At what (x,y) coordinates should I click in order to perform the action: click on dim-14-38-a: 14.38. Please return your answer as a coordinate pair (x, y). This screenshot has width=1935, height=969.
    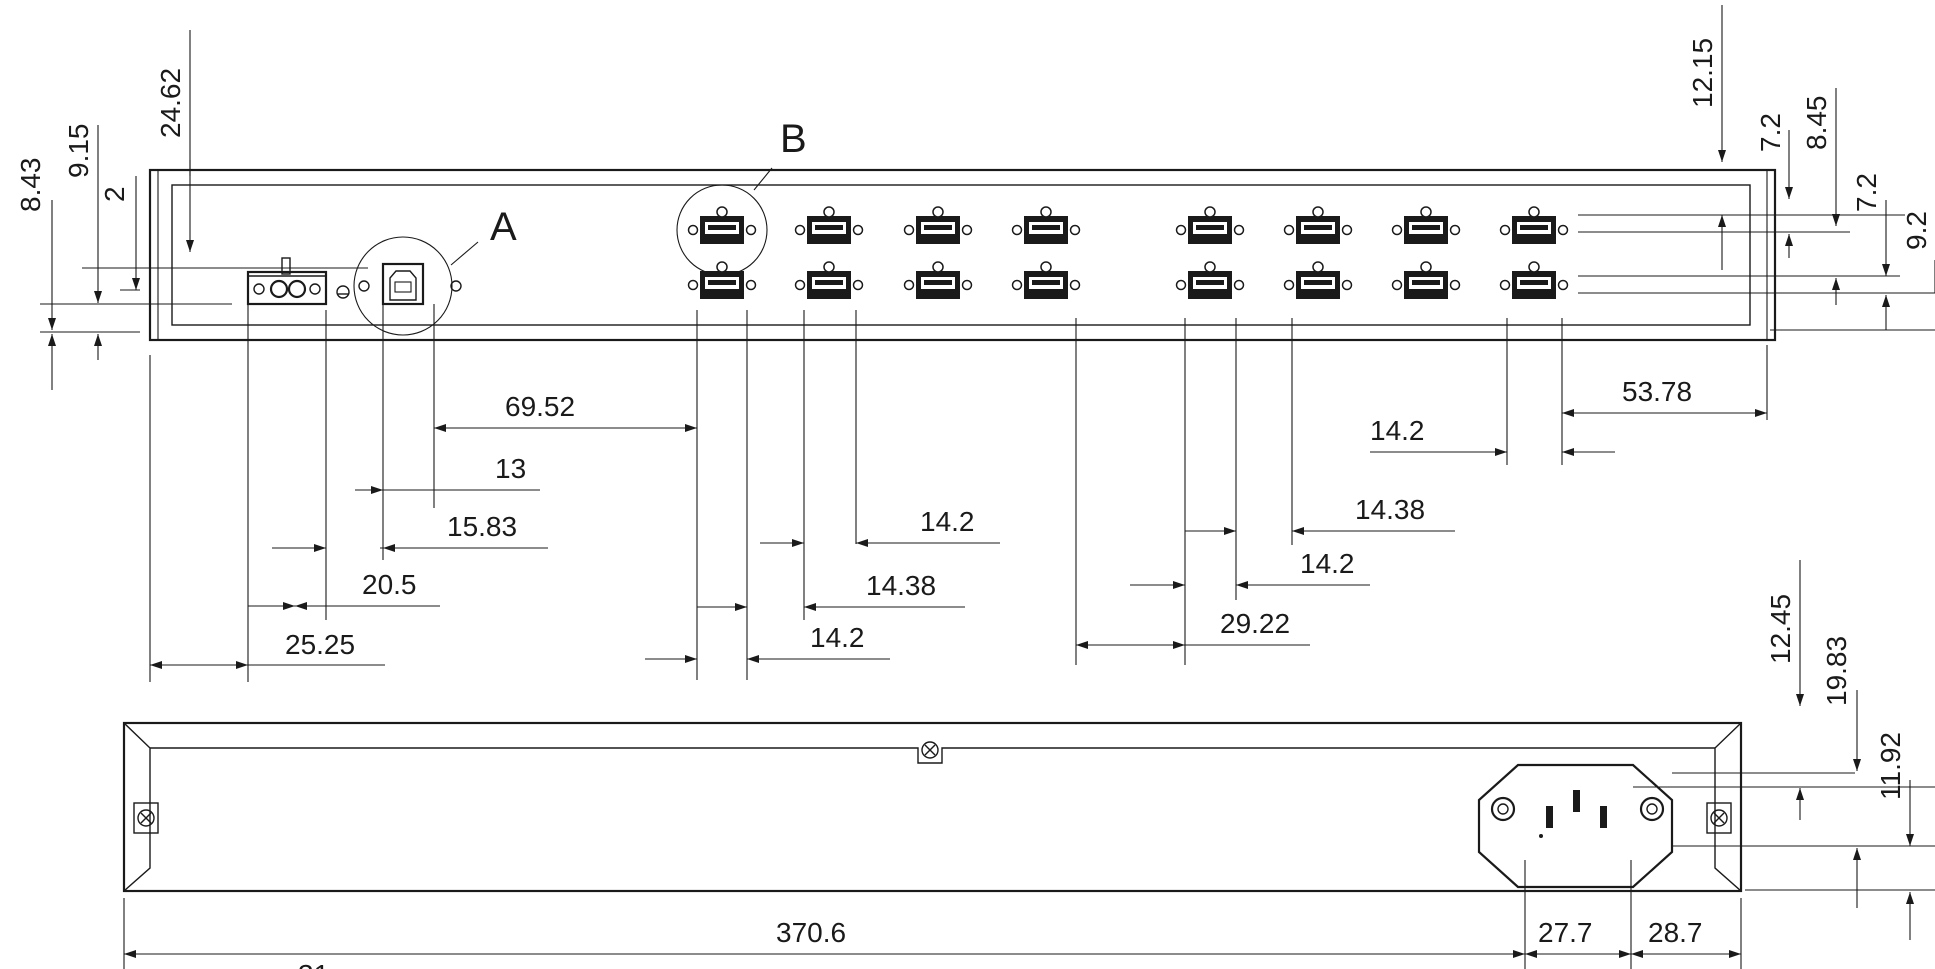
    Looking at the image, I should click on (901, 585).